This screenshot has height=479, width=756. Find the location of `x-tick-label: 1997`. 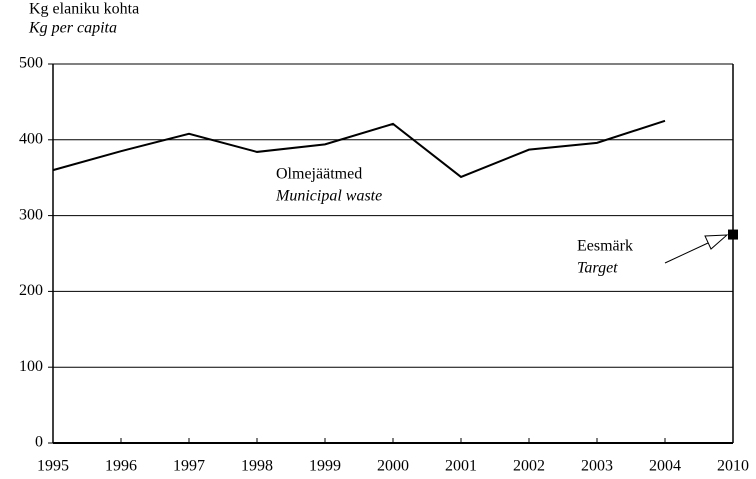

x-tick-label: 1997 is located at coordinates (189, 466).